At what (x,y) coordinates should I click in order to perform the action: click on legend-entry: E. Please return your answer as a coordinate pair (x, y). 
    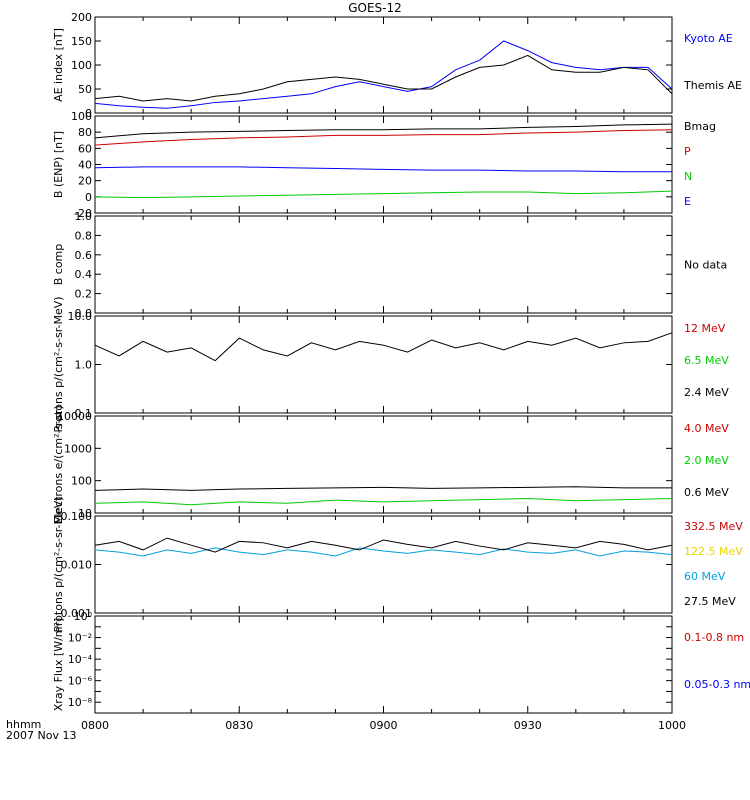
    Looking at the image, I should click on (687, 201).